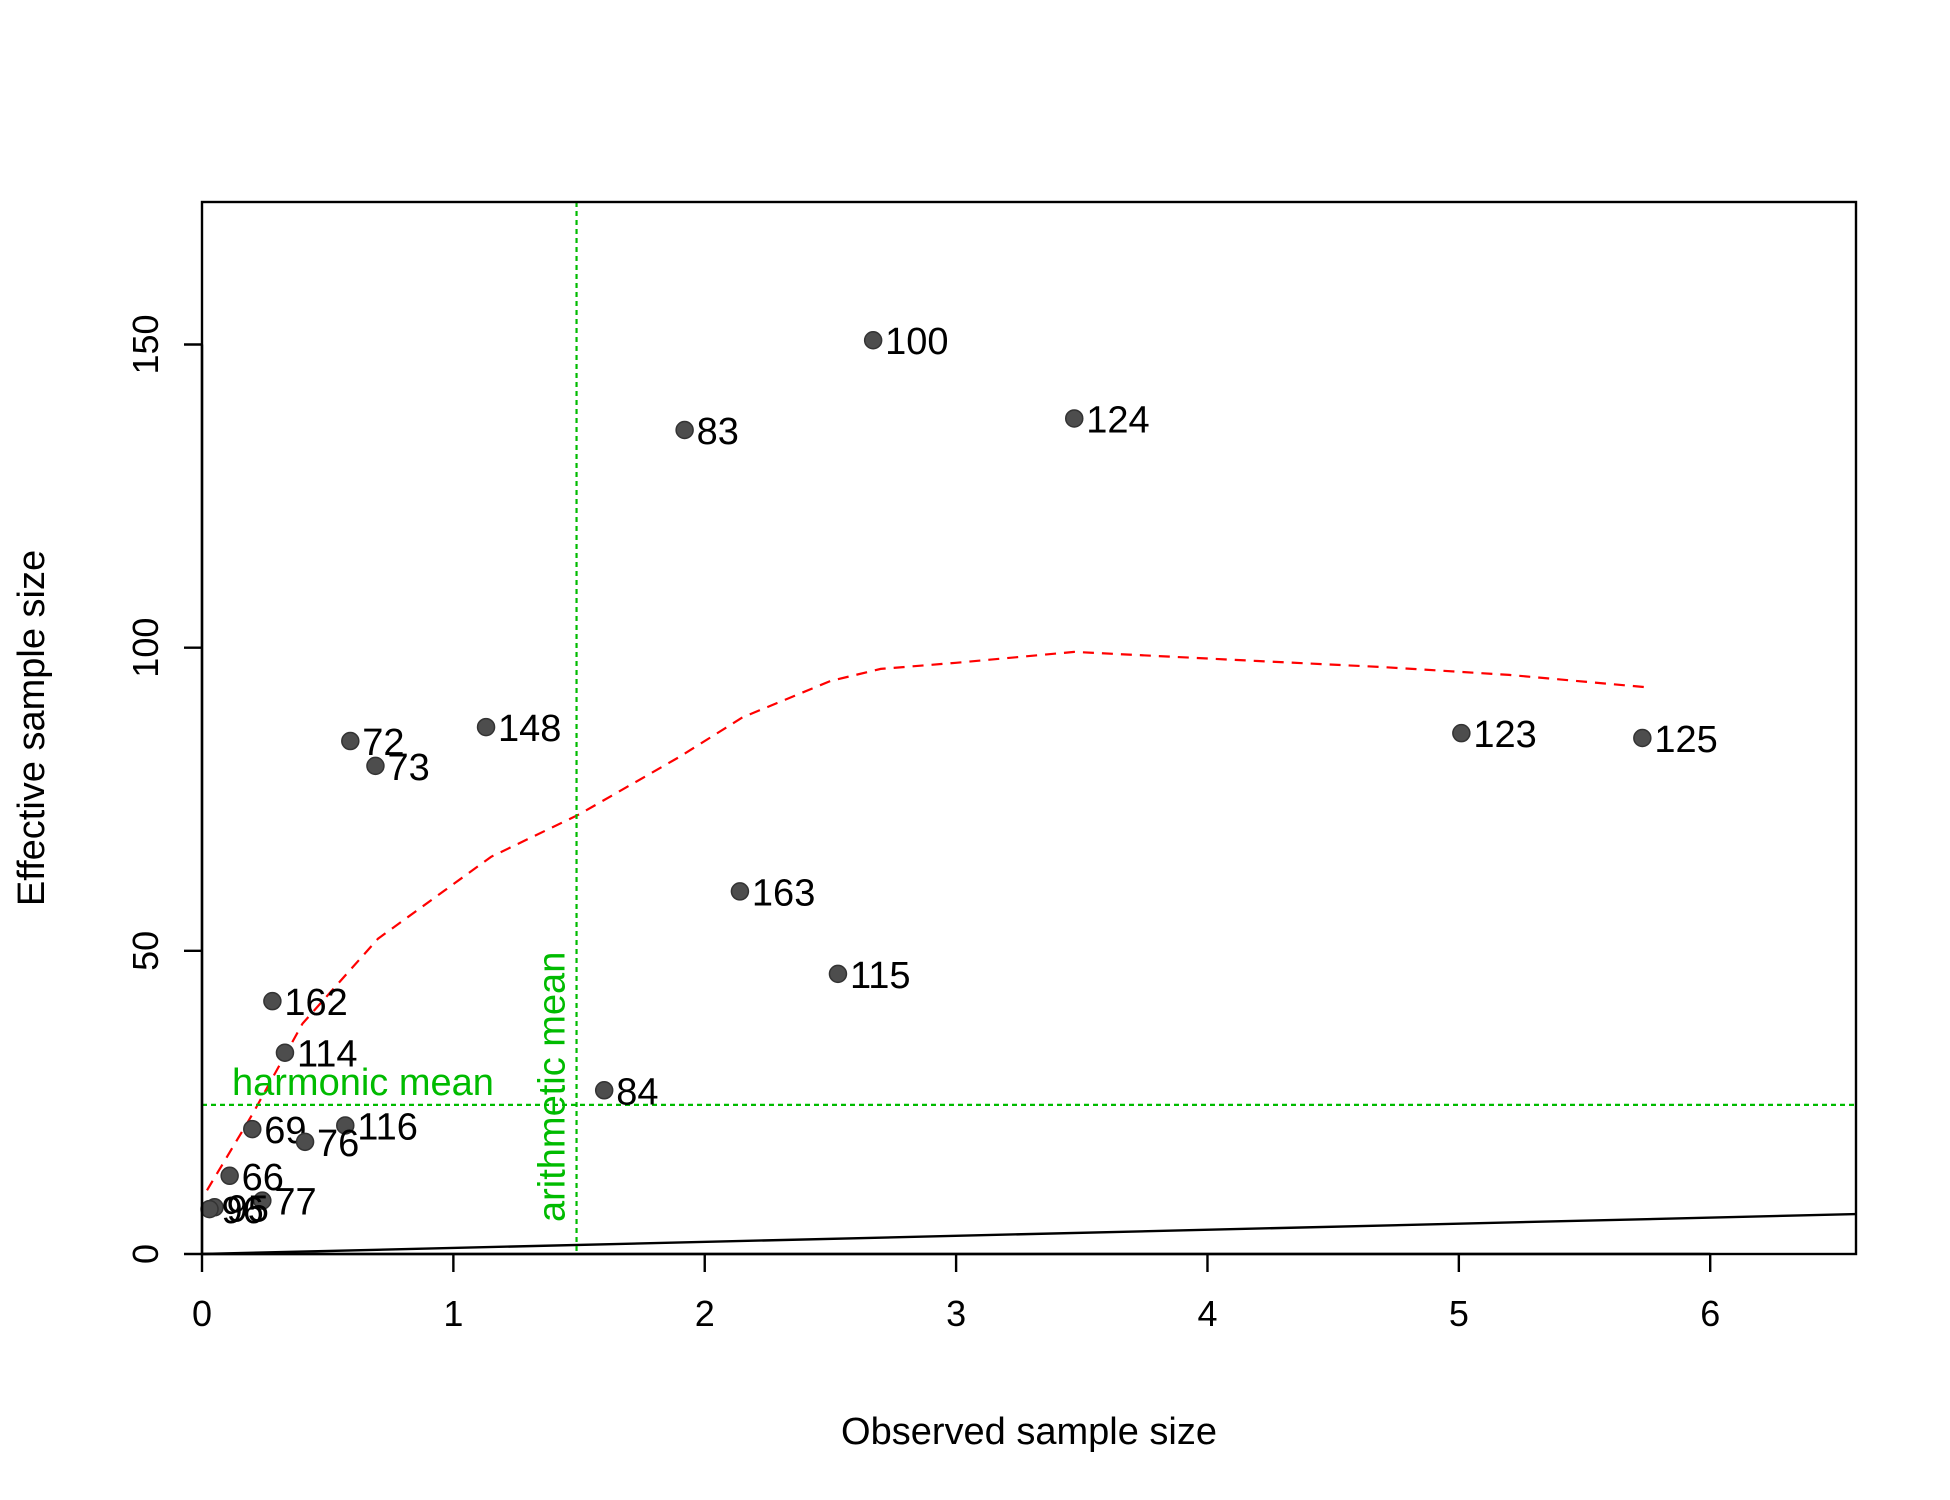  Describe the element at coordinates (145, 1254) in the screenshot. I see `y-tick-label: 0` at that location.